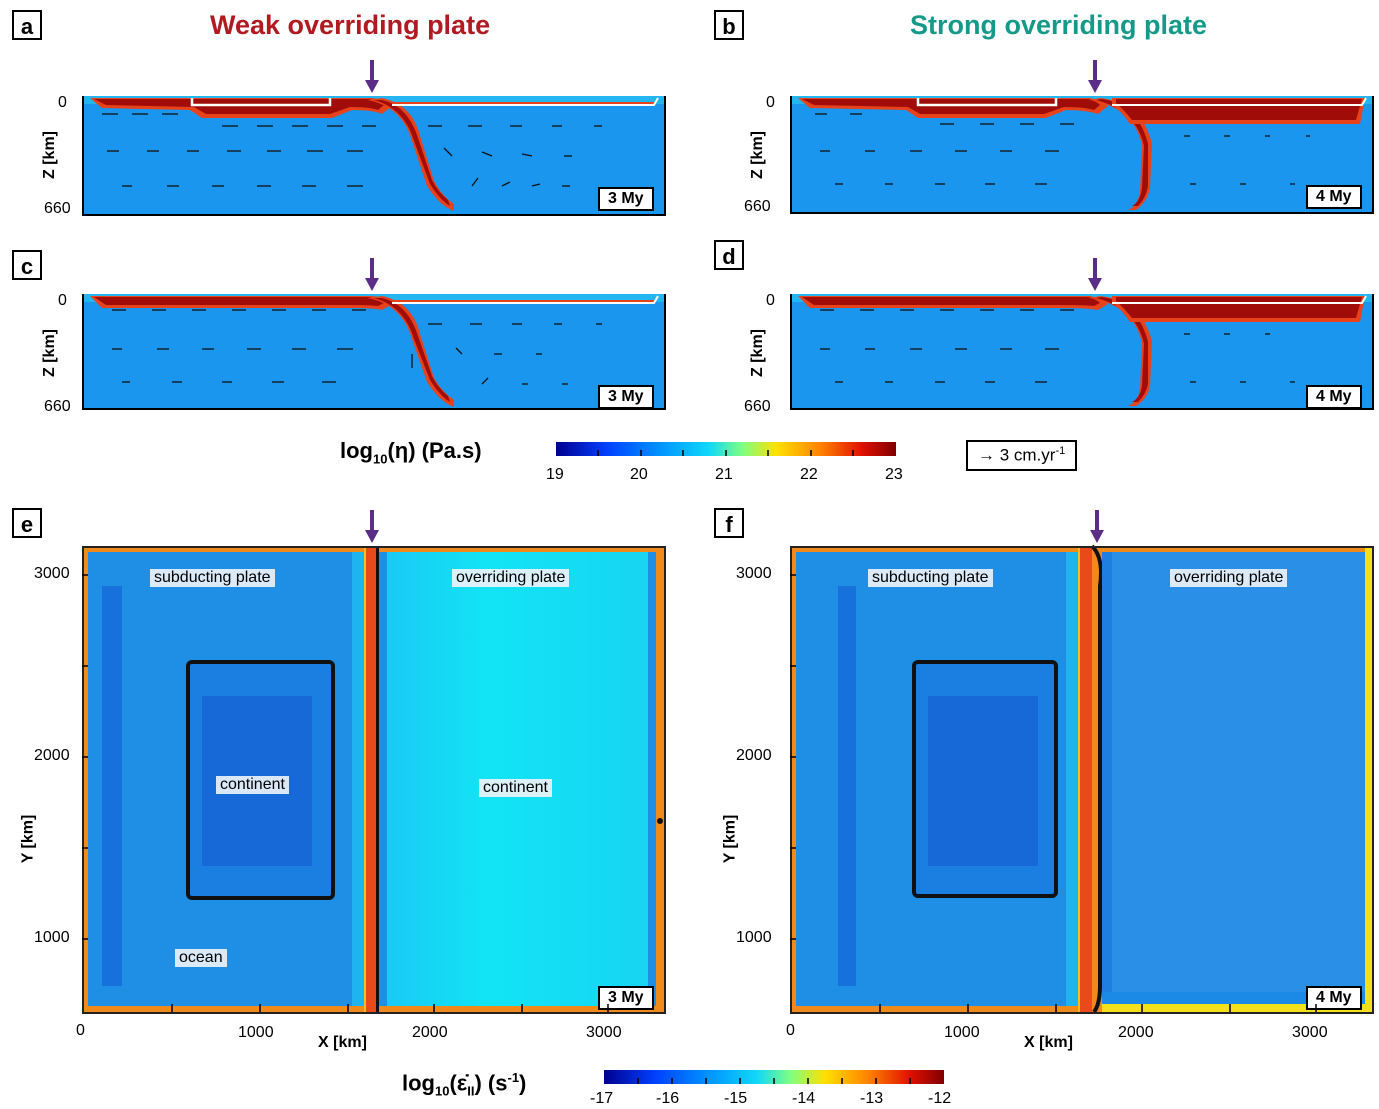 This screenshot has width=1379, height=1109. I want to click on strainrate-colorbar-title: log10(ε̇II) (s-1), so click(464, 1084).